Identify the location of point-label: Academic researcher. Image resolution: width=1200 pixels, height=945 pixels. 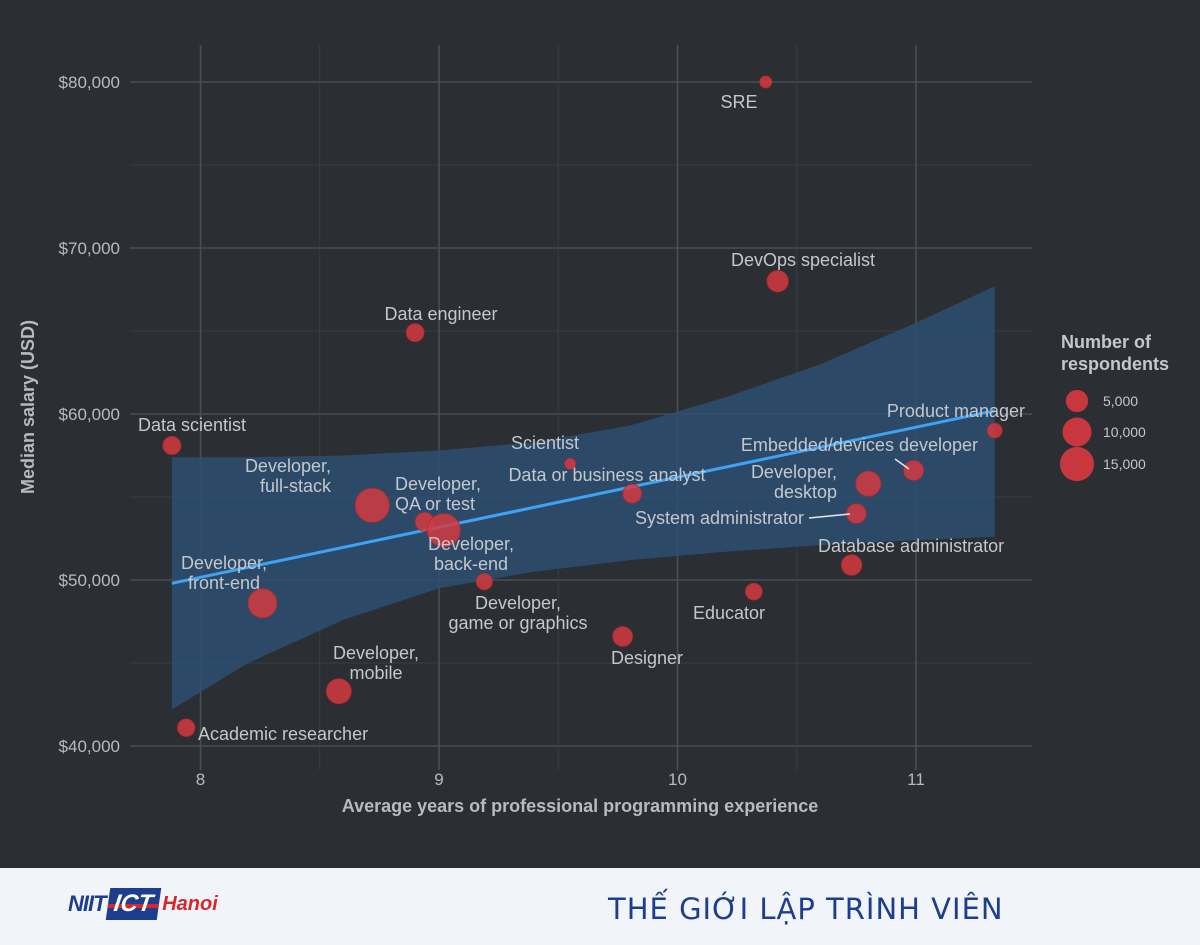
(283, 734).